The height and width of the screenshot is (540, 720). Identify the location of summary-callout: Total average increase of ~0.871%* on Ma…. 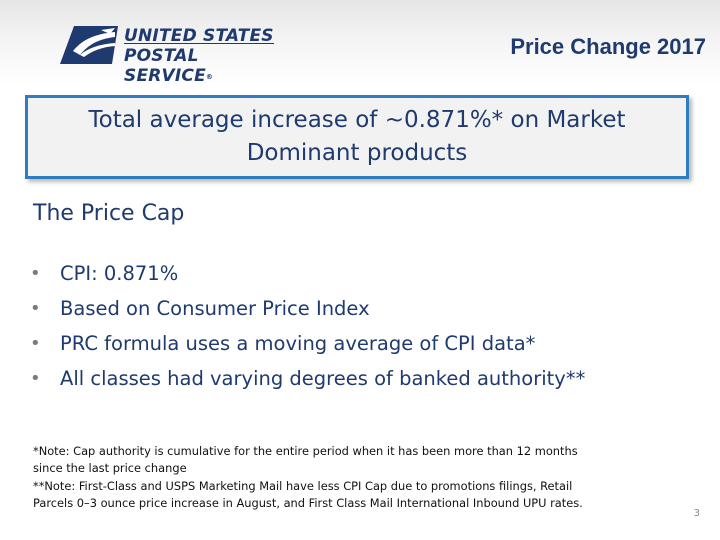
(357, 137).